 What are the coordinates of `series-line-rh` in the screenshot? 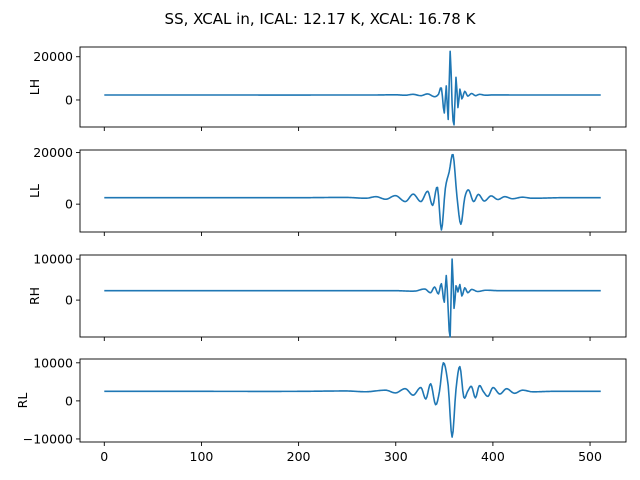 It's located at (352, 298).